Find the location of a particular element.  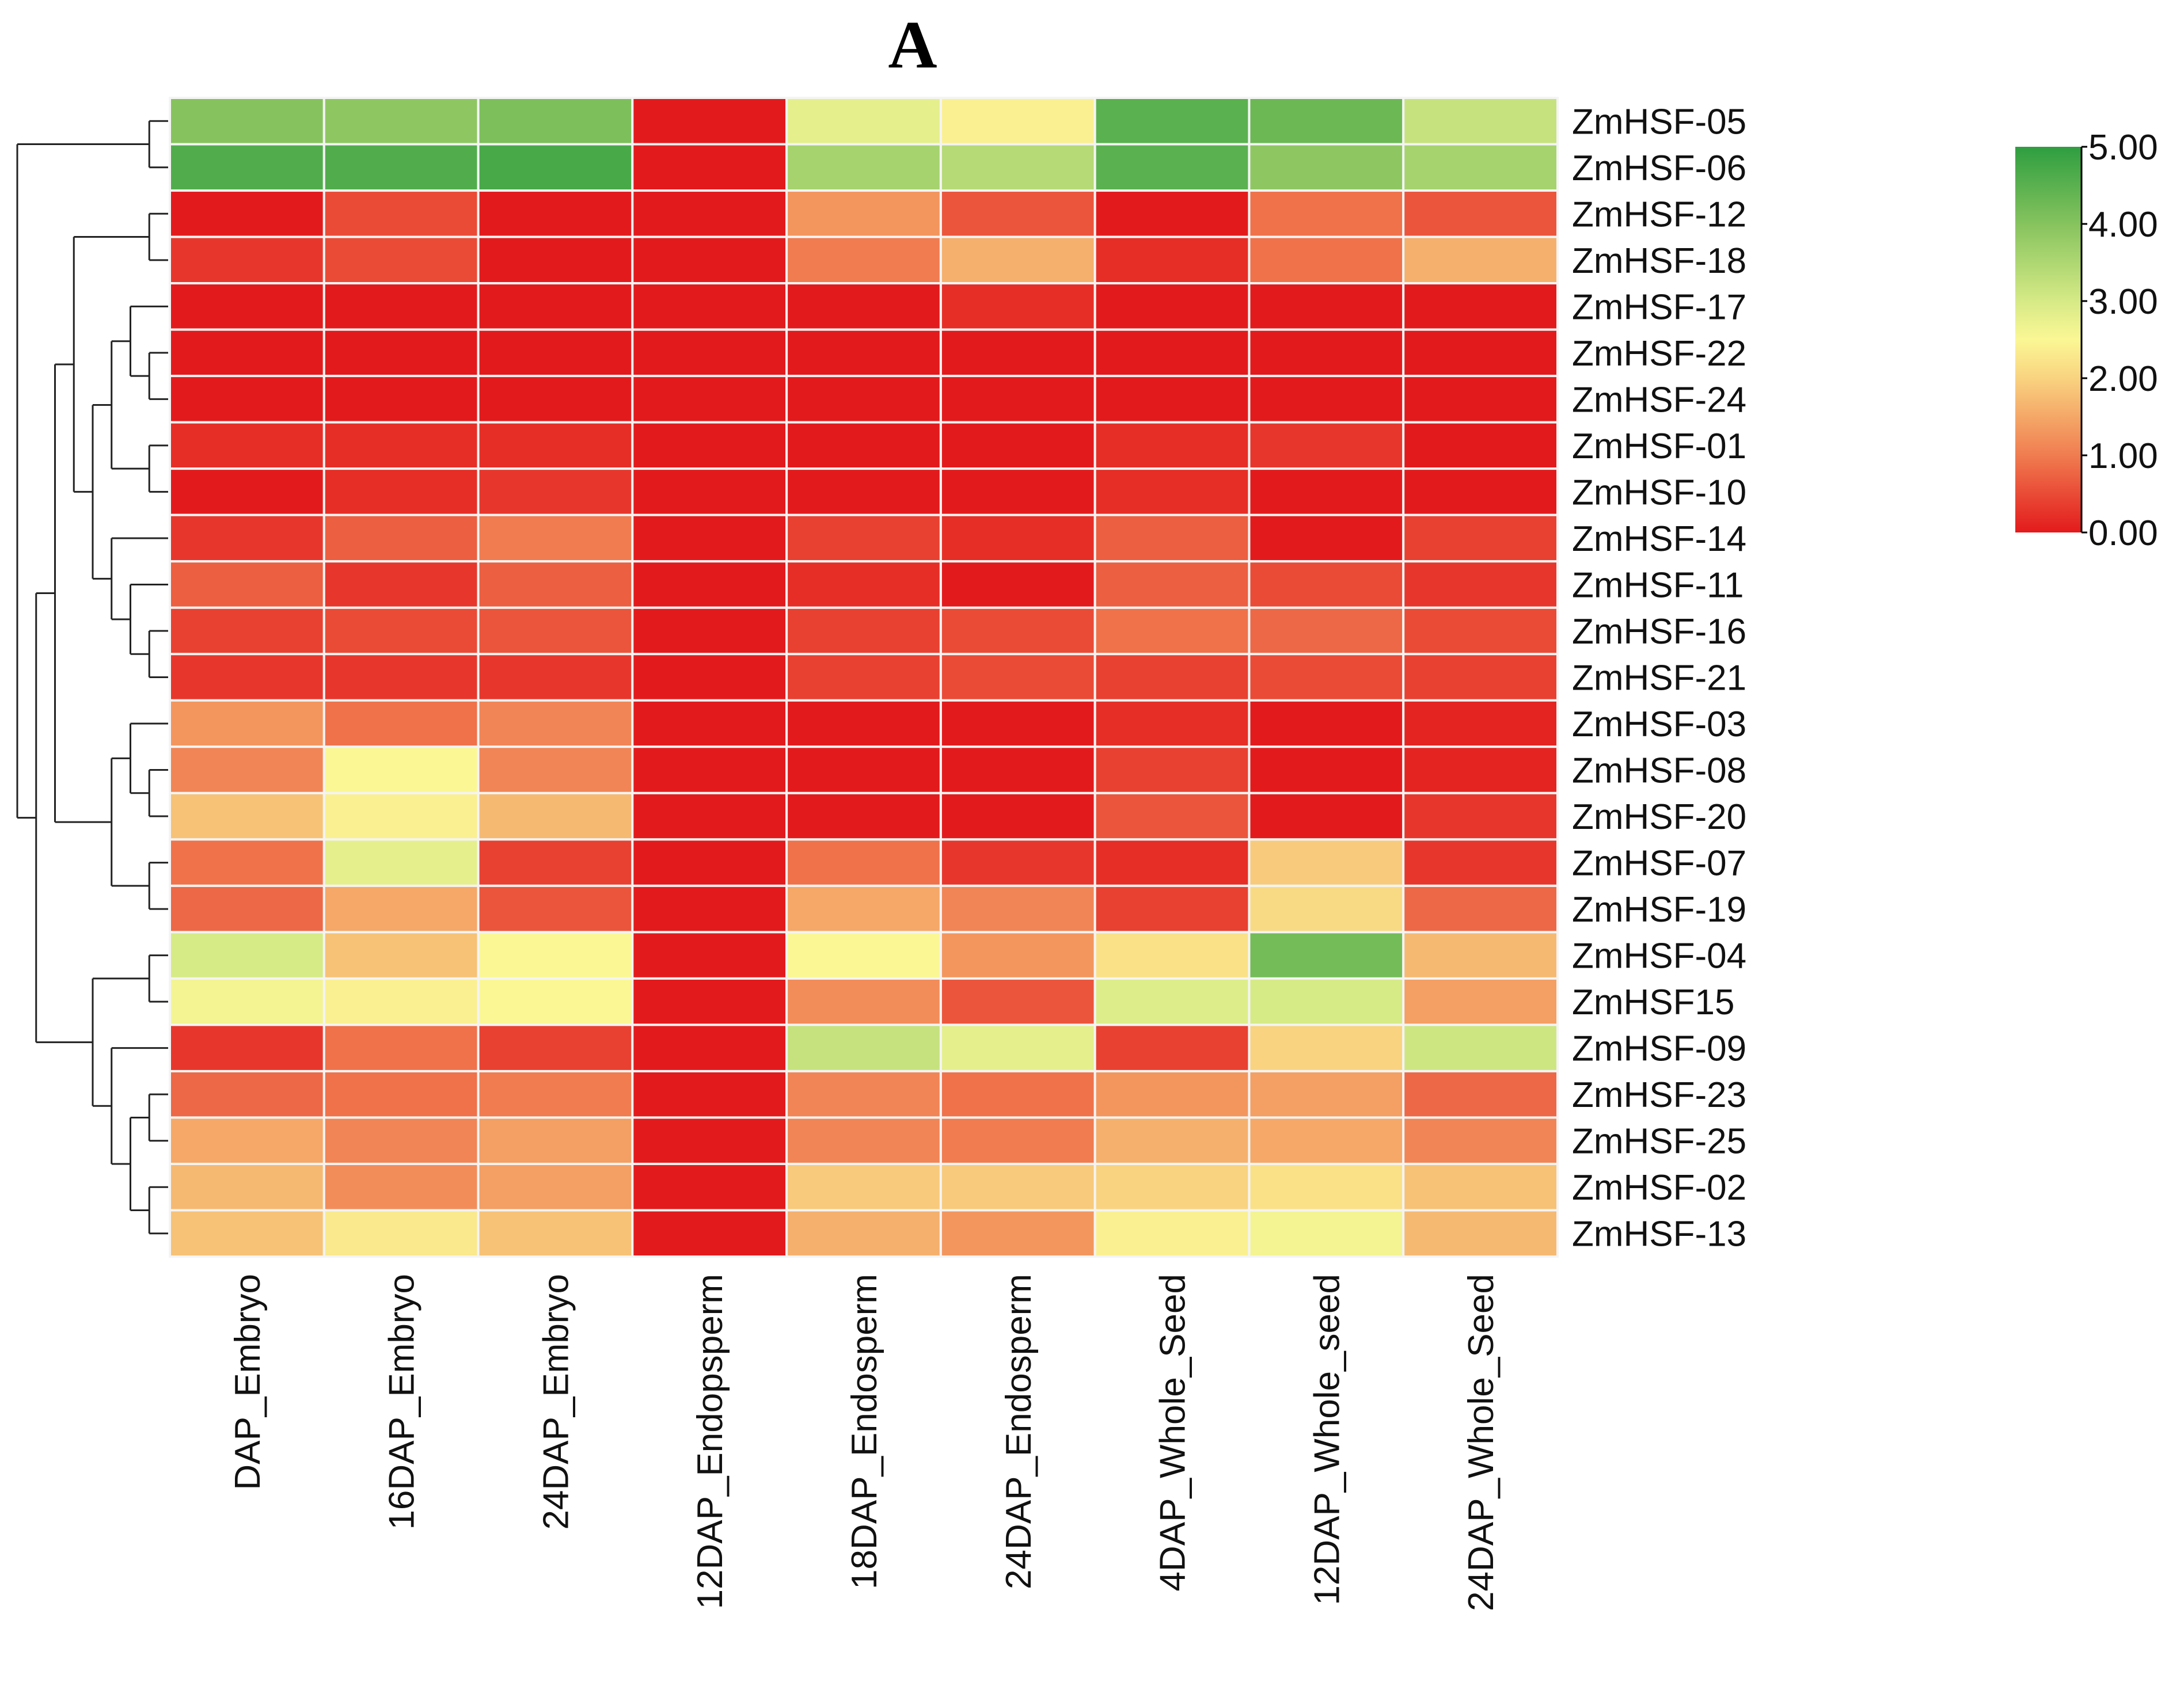

row-label: ZmHSF-22 is located at coordinates (1659, 354).